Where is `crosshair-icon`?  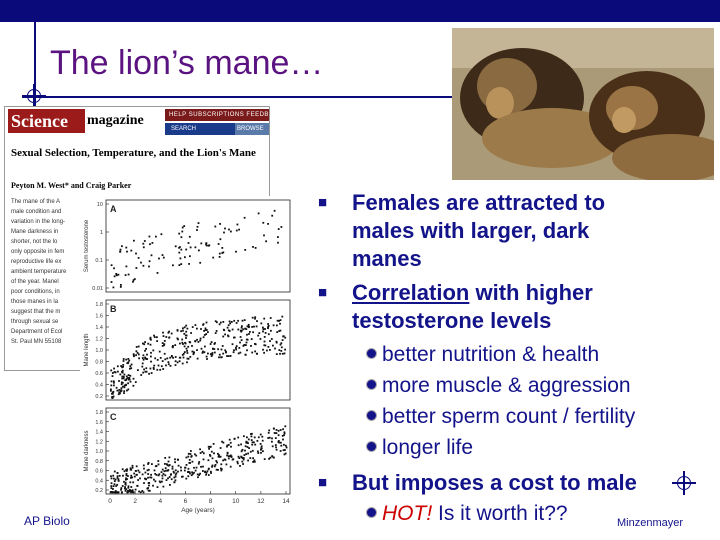
crosshair-icon is located at coordinates (684, 483).